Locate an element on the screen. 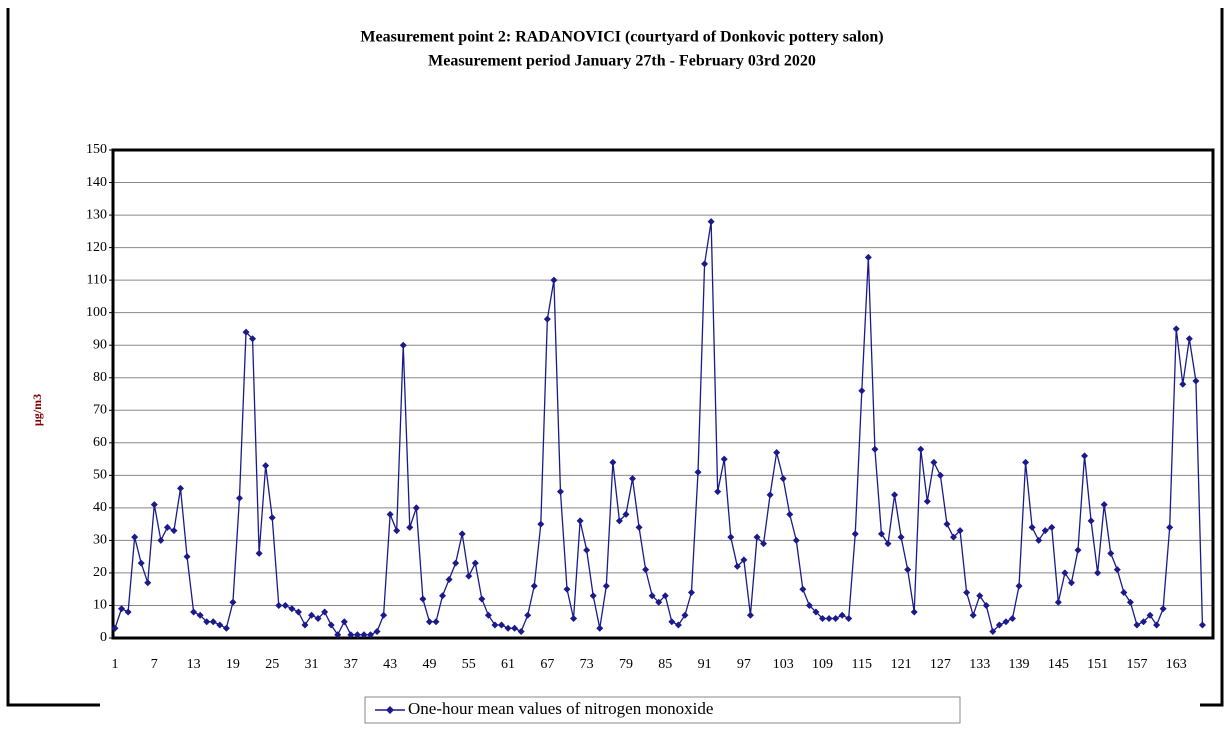 The image size is (1227, 729). x-tick-label: 79 is located at coordinates (626, 664).